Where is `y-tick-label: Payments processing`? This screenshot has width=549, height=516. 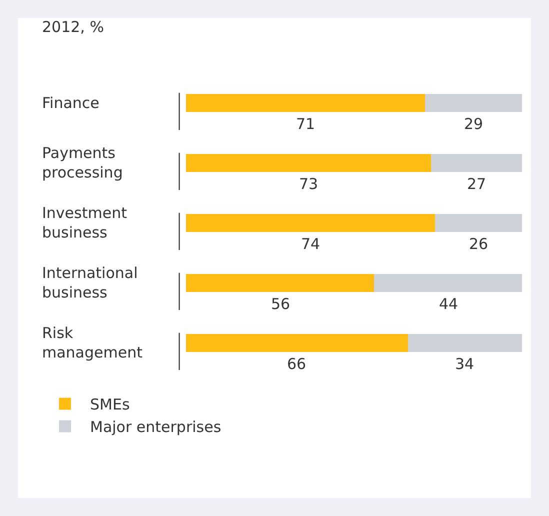 y-tick-label: Payments processing is located at coordinates (82, 163).